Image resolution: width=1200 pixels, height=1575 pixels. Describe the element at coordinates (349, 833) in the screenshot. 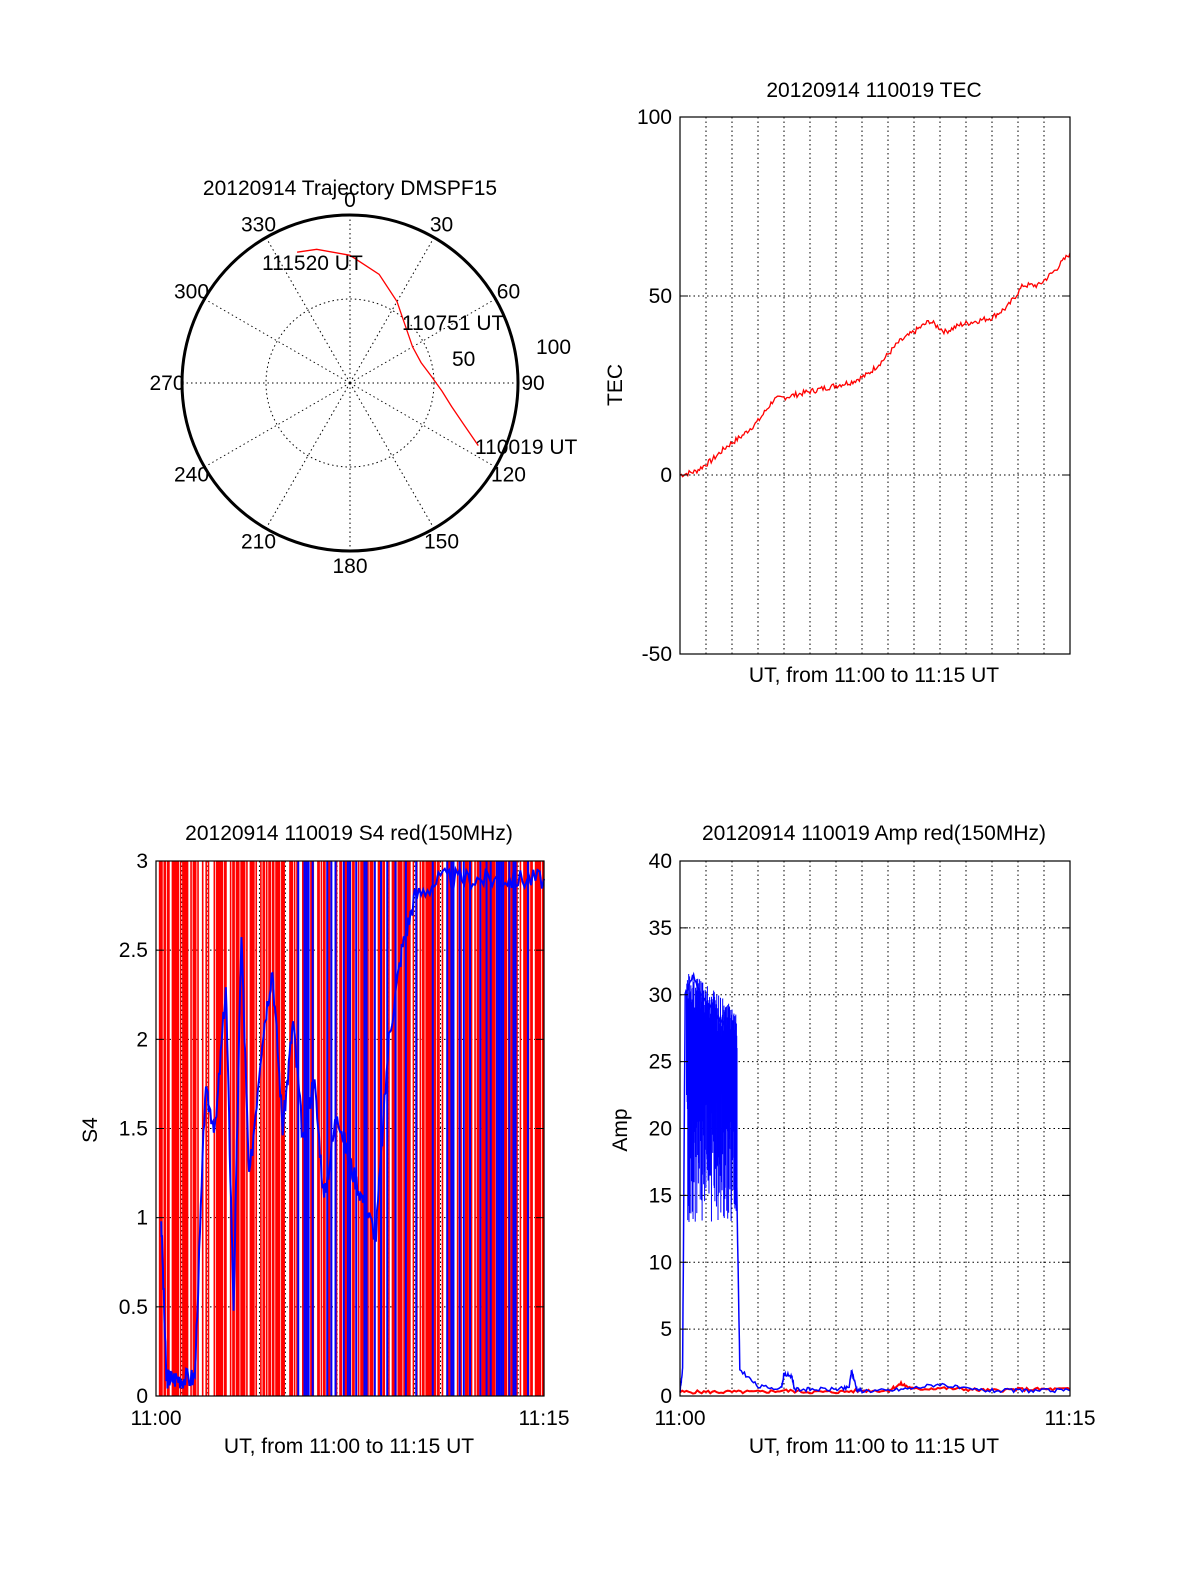

I see `s4-title: 20120914 110019 S4 red(150MHz)` at that location.